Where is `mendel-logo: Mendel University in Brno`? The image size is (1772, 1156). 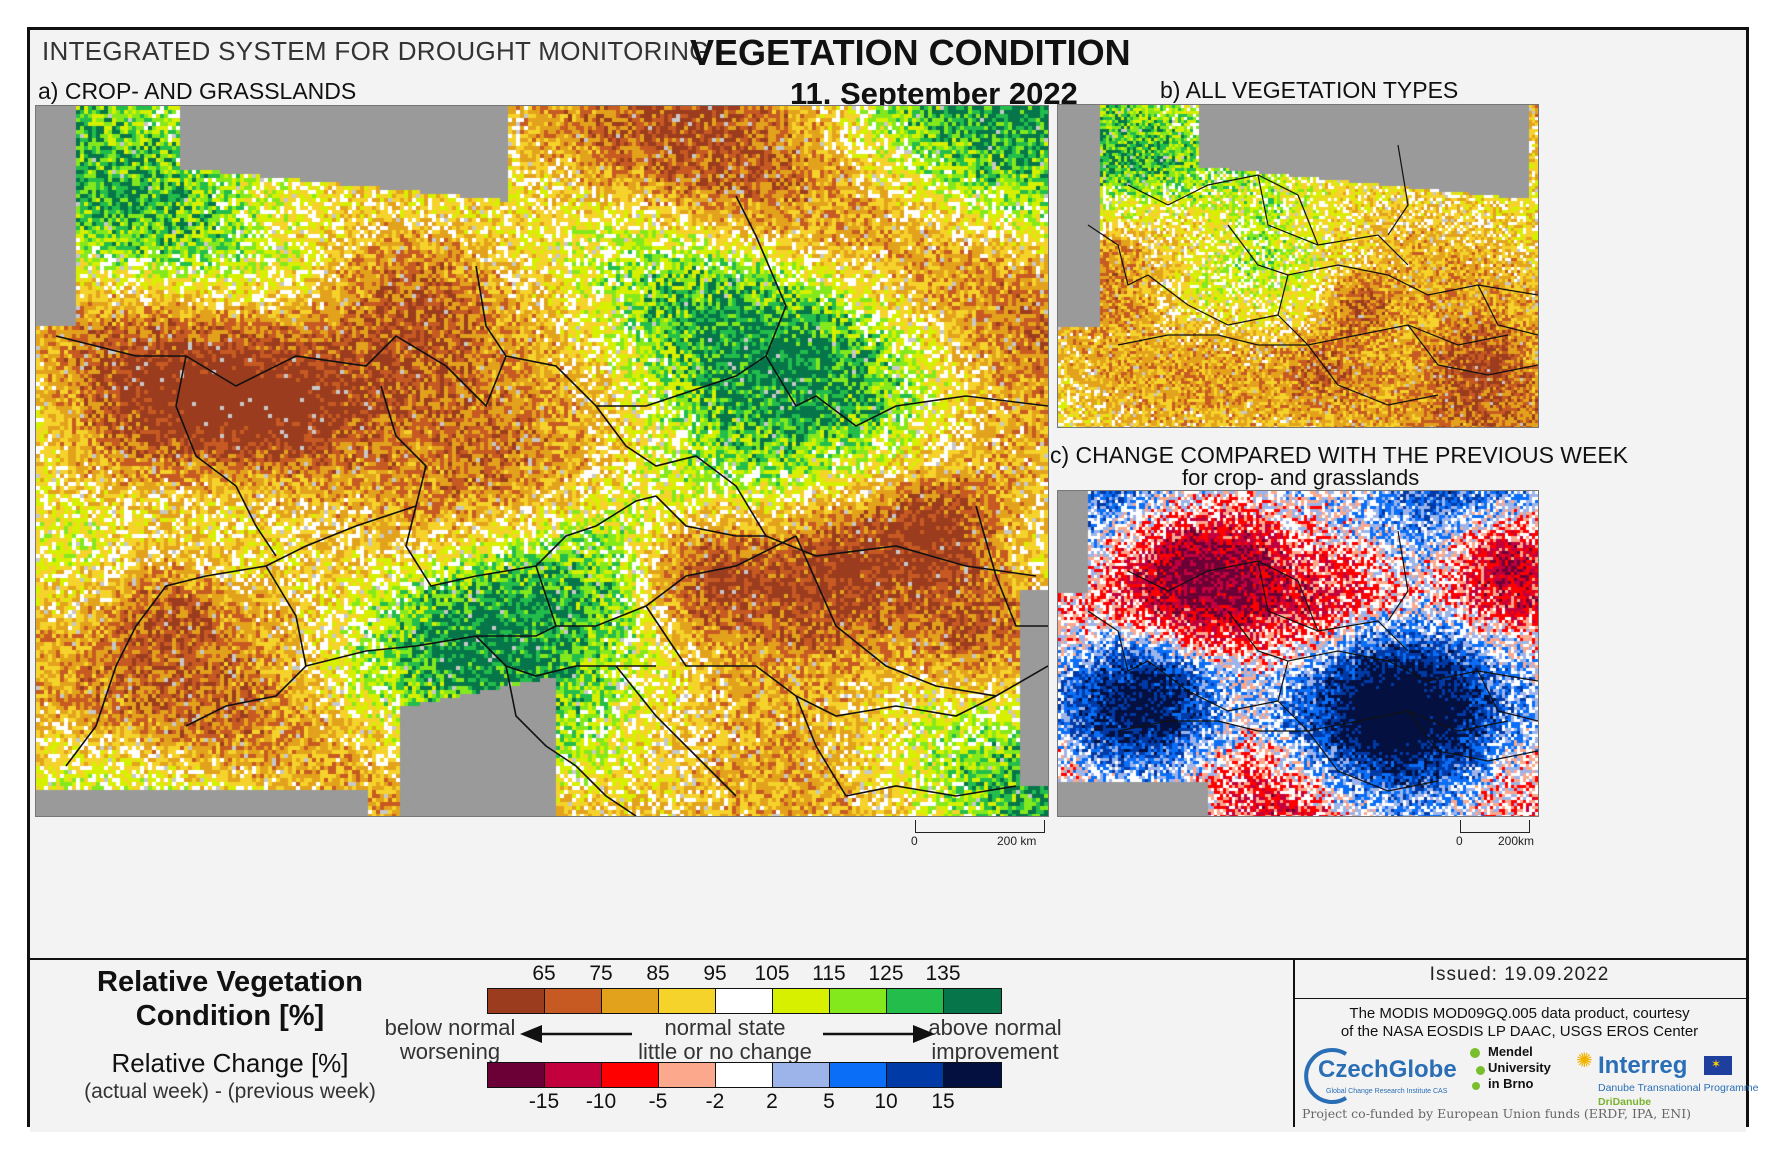
mendel-logo: Mendel University in Brno is located at coordinates (1518, 1079).